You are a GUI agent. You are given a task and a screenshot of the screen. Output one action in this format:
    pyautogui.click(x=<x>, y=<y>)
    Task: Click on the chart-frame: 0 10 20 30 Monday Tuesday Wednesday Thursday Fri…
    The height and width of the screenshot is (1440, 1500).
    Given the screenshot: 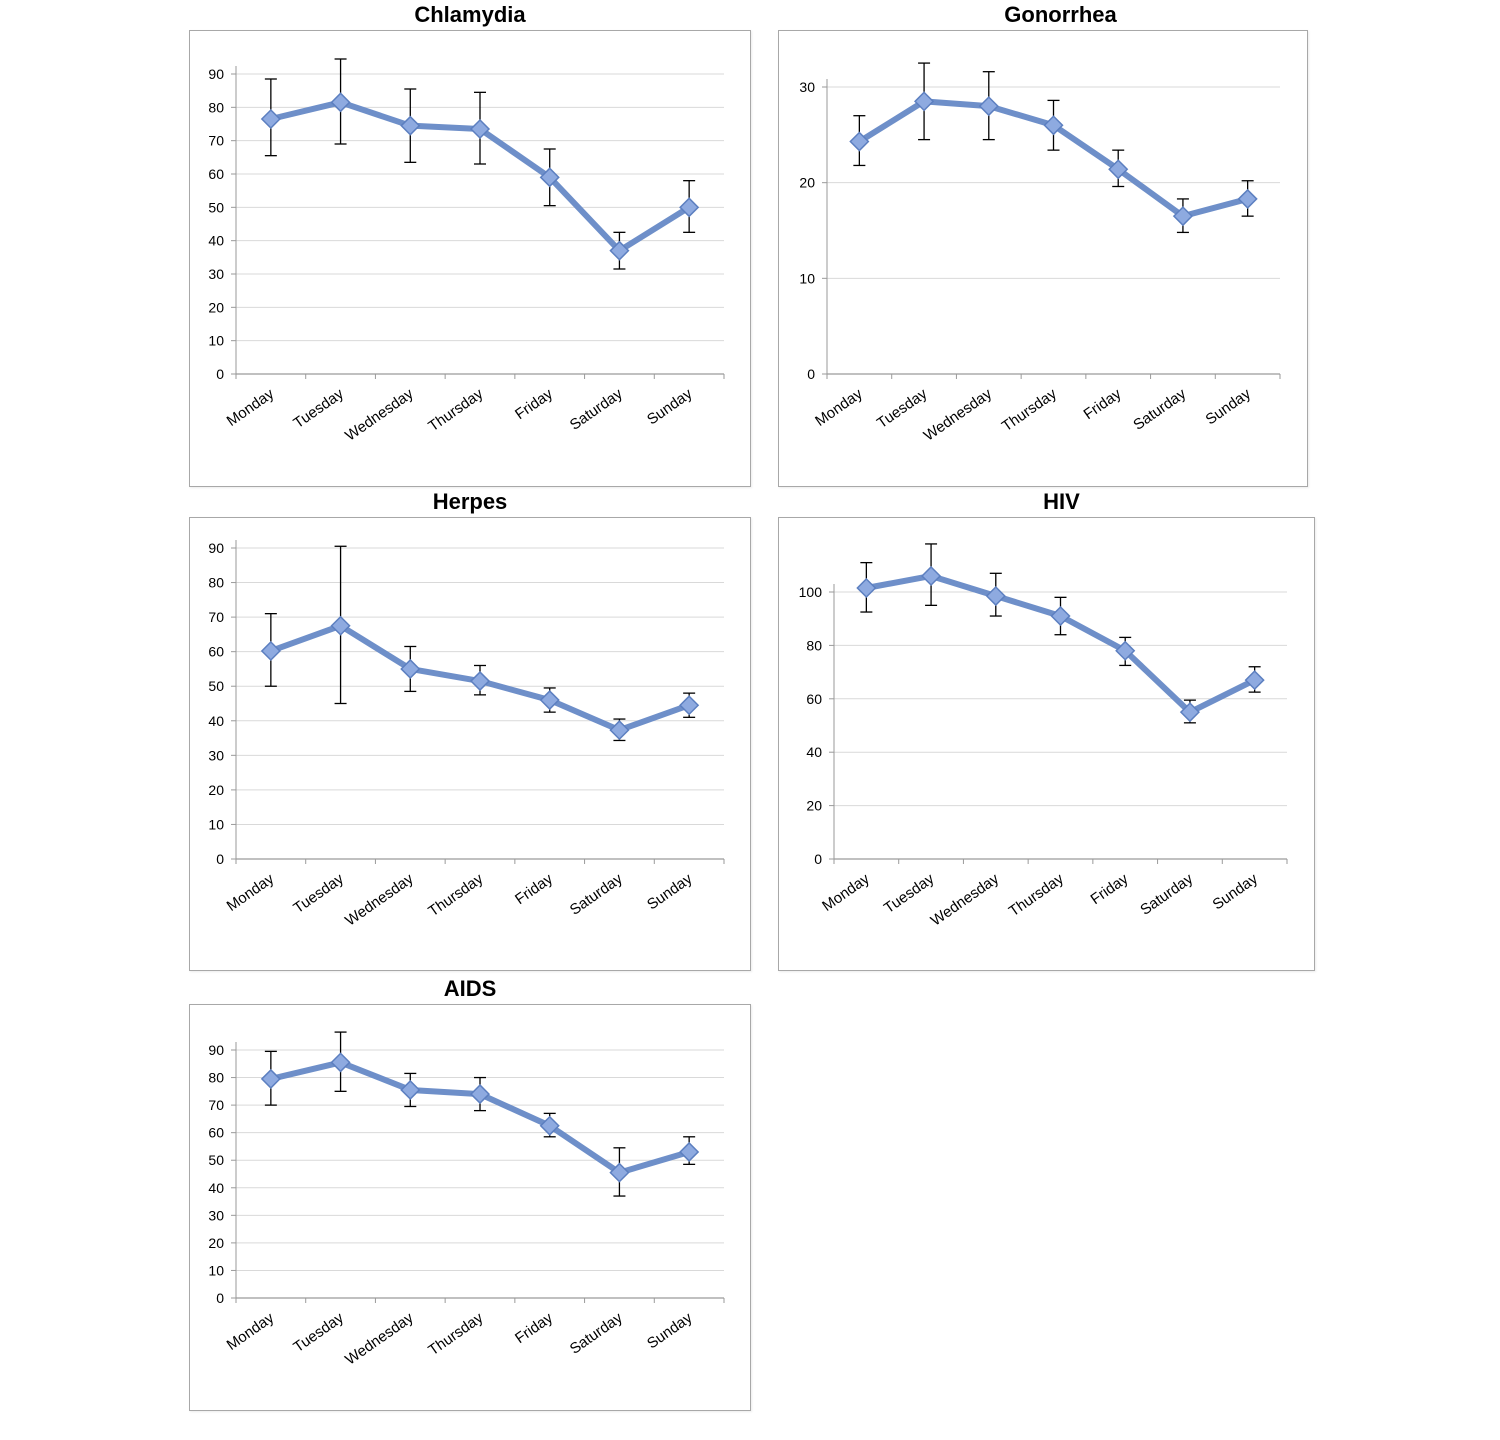 What is the action you would take?
    pyautogui.click(x=1043, y=258)
    